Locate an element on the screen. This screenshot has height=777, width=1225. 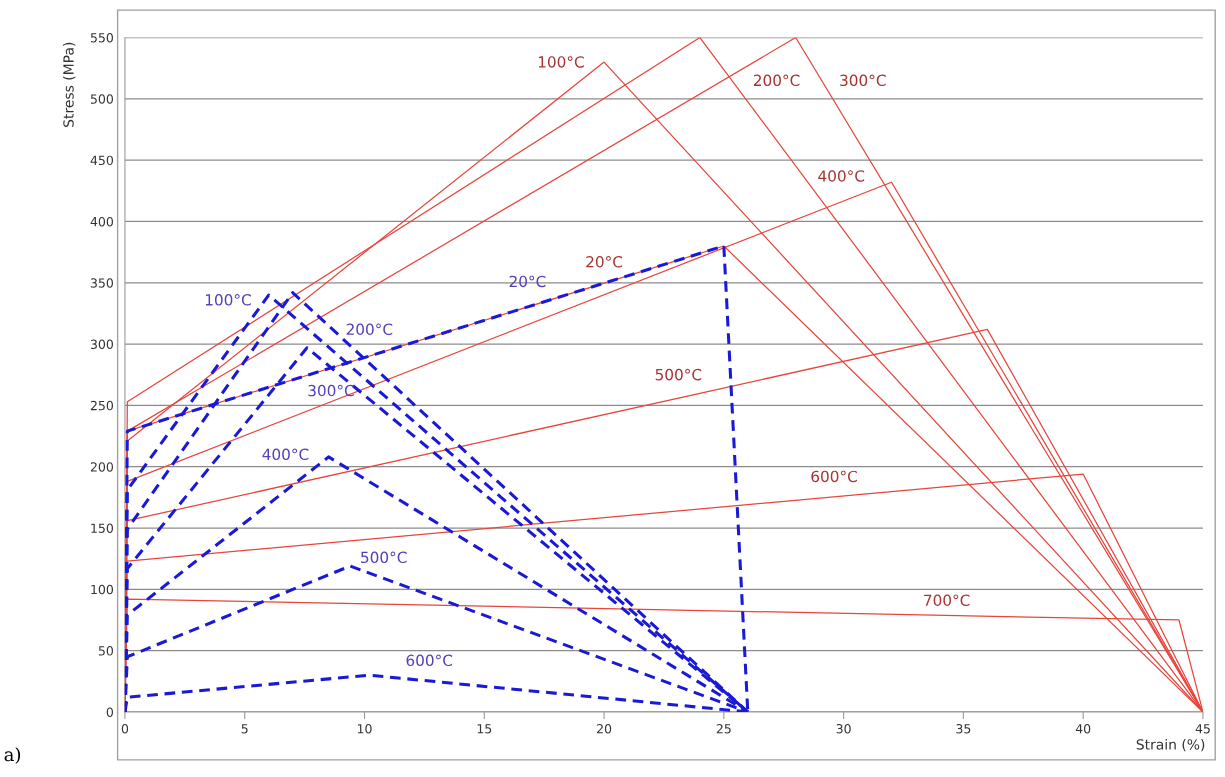
y-tick-label: 250 is located at coordinates (102, 405).